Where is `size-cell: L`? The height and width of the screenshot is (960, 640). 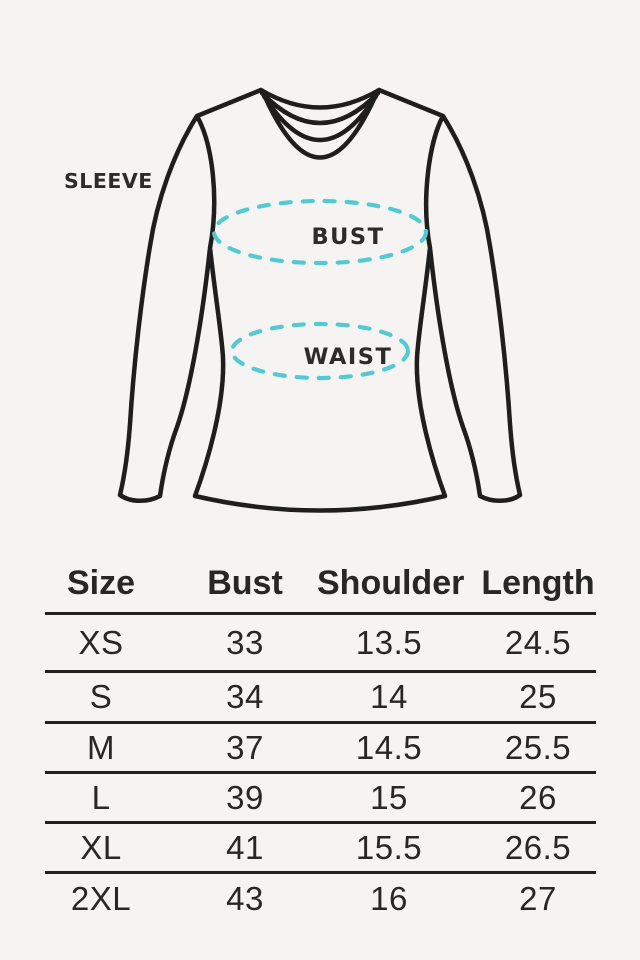
size-cell: L is located at coordinates (101, 797).